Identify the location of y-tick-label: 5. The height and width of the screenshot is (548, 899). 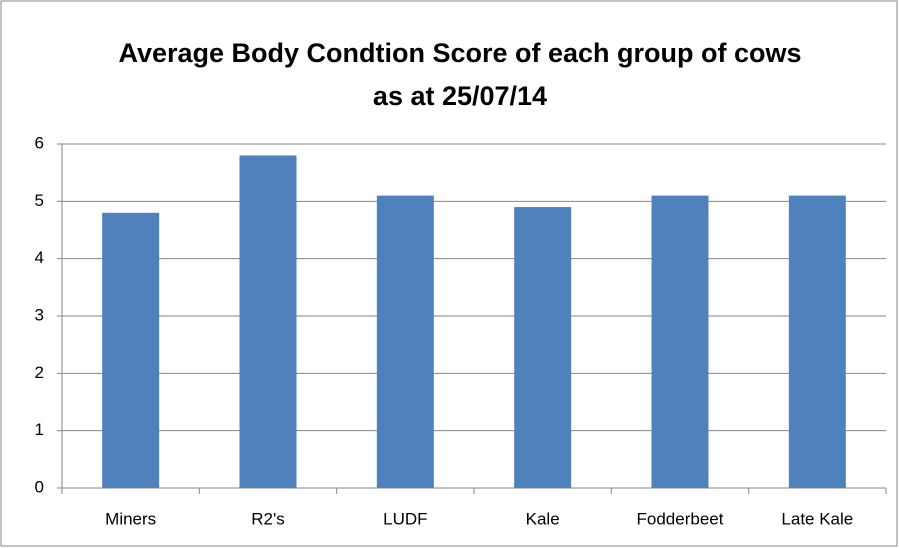
(39, 200).